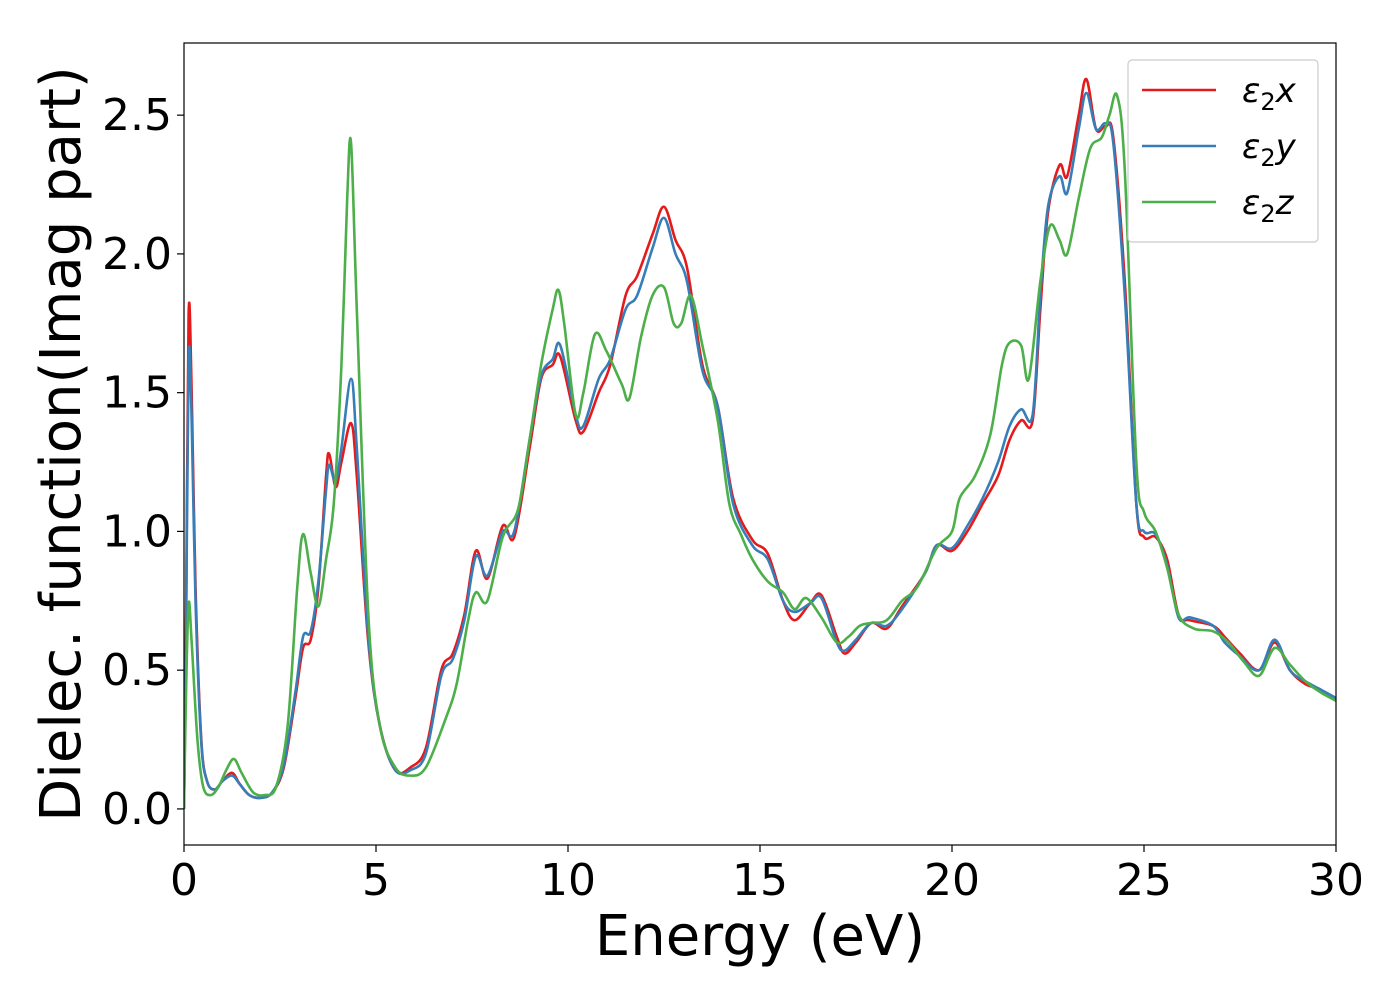  What do you see at coordinates (137, 670) in the screenshot?
I see `y-tick-label: 0.5` at bounding box center [137, 670].